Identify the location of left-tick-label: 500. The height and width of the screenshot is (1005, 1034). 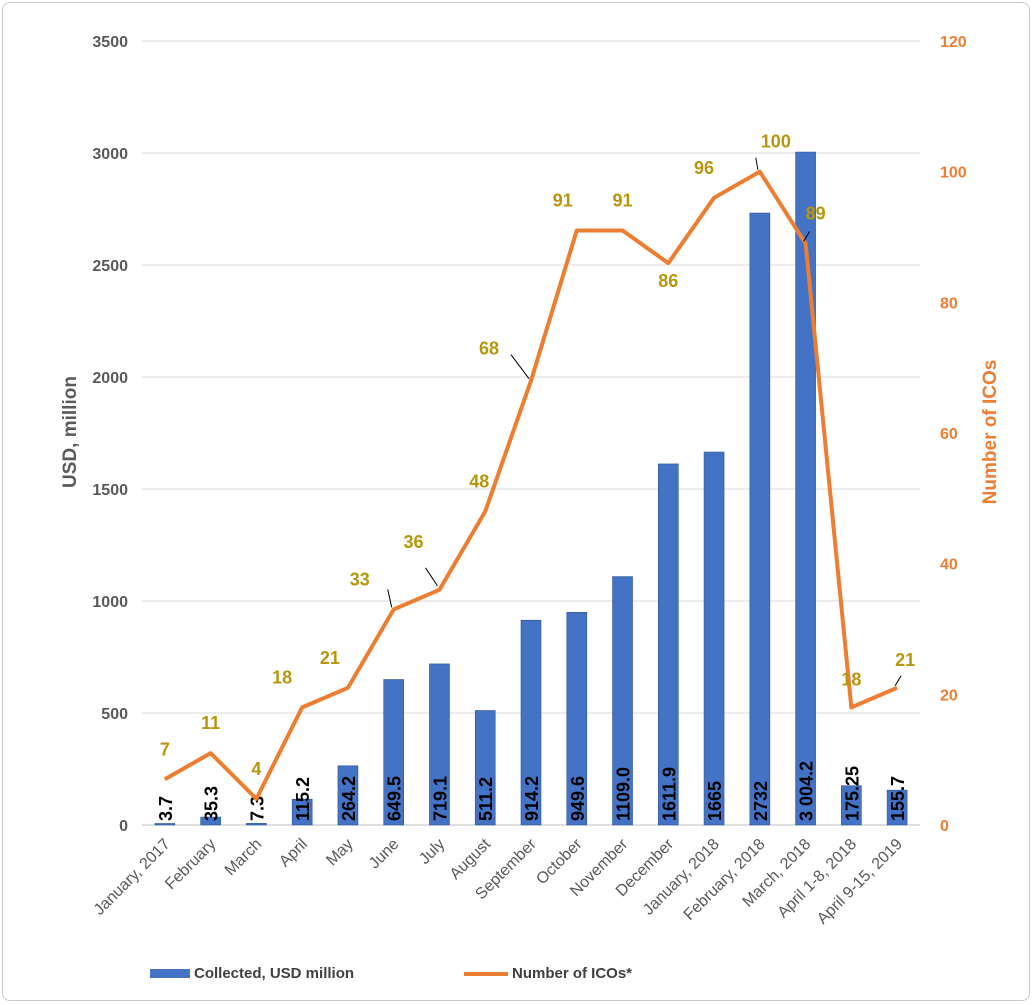
(114, 714).